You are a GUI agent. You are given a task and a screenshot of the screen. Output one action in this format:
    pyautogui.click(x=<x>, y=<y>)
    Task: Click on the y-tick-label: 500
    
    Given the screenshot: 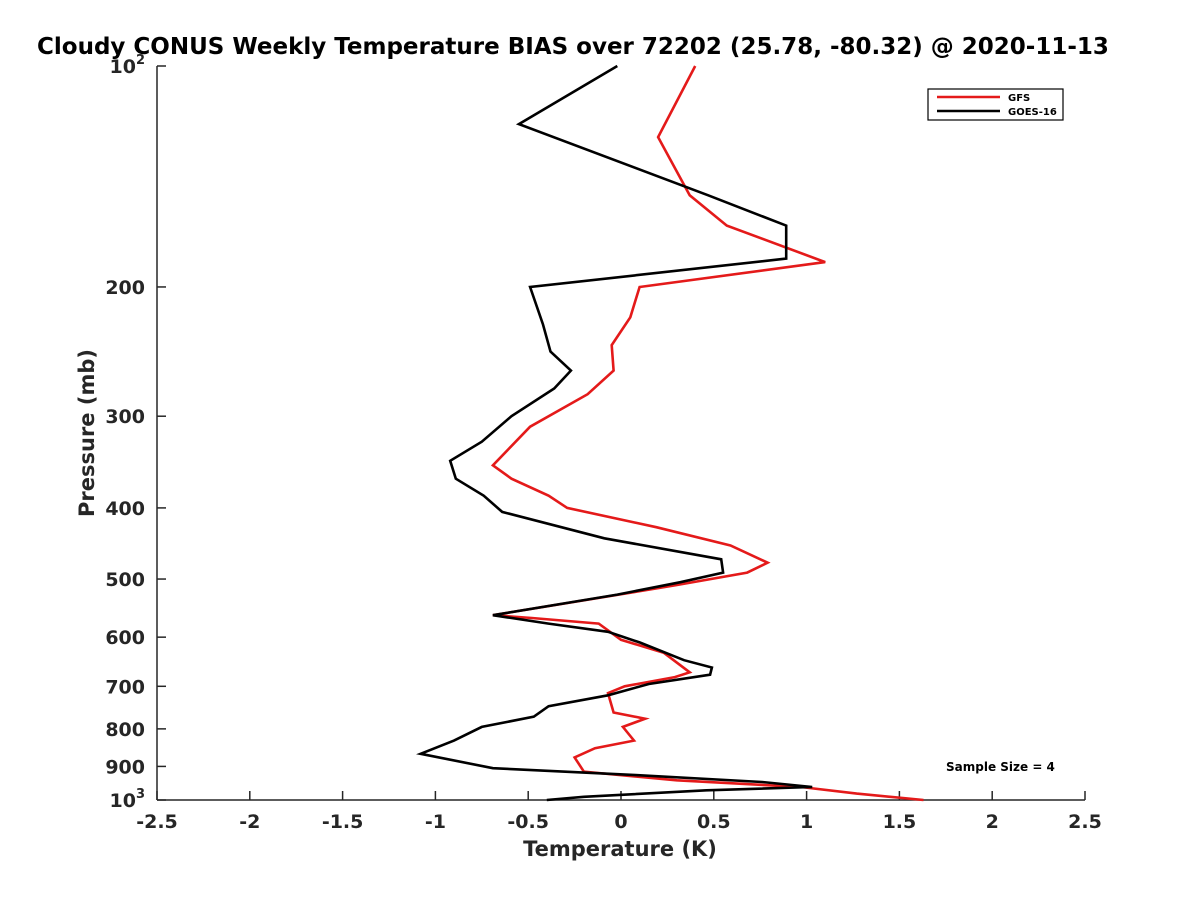 What is the action you would take?
    pyautogui.click(x=125, y=580)
    